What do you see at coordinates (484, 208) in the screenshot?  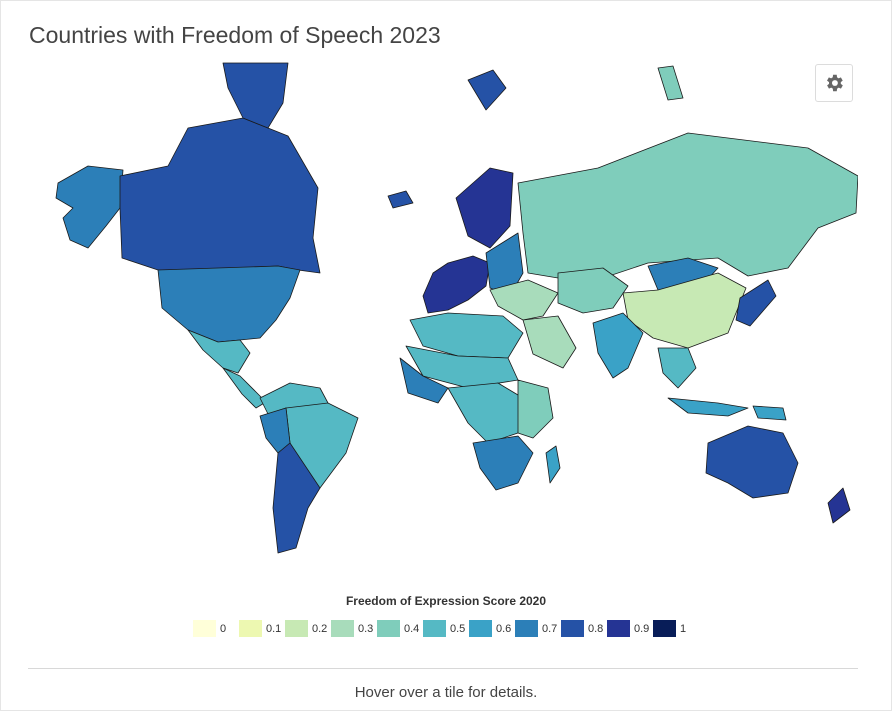 I see `region-scandinavia` at bounding box center [484, 208].